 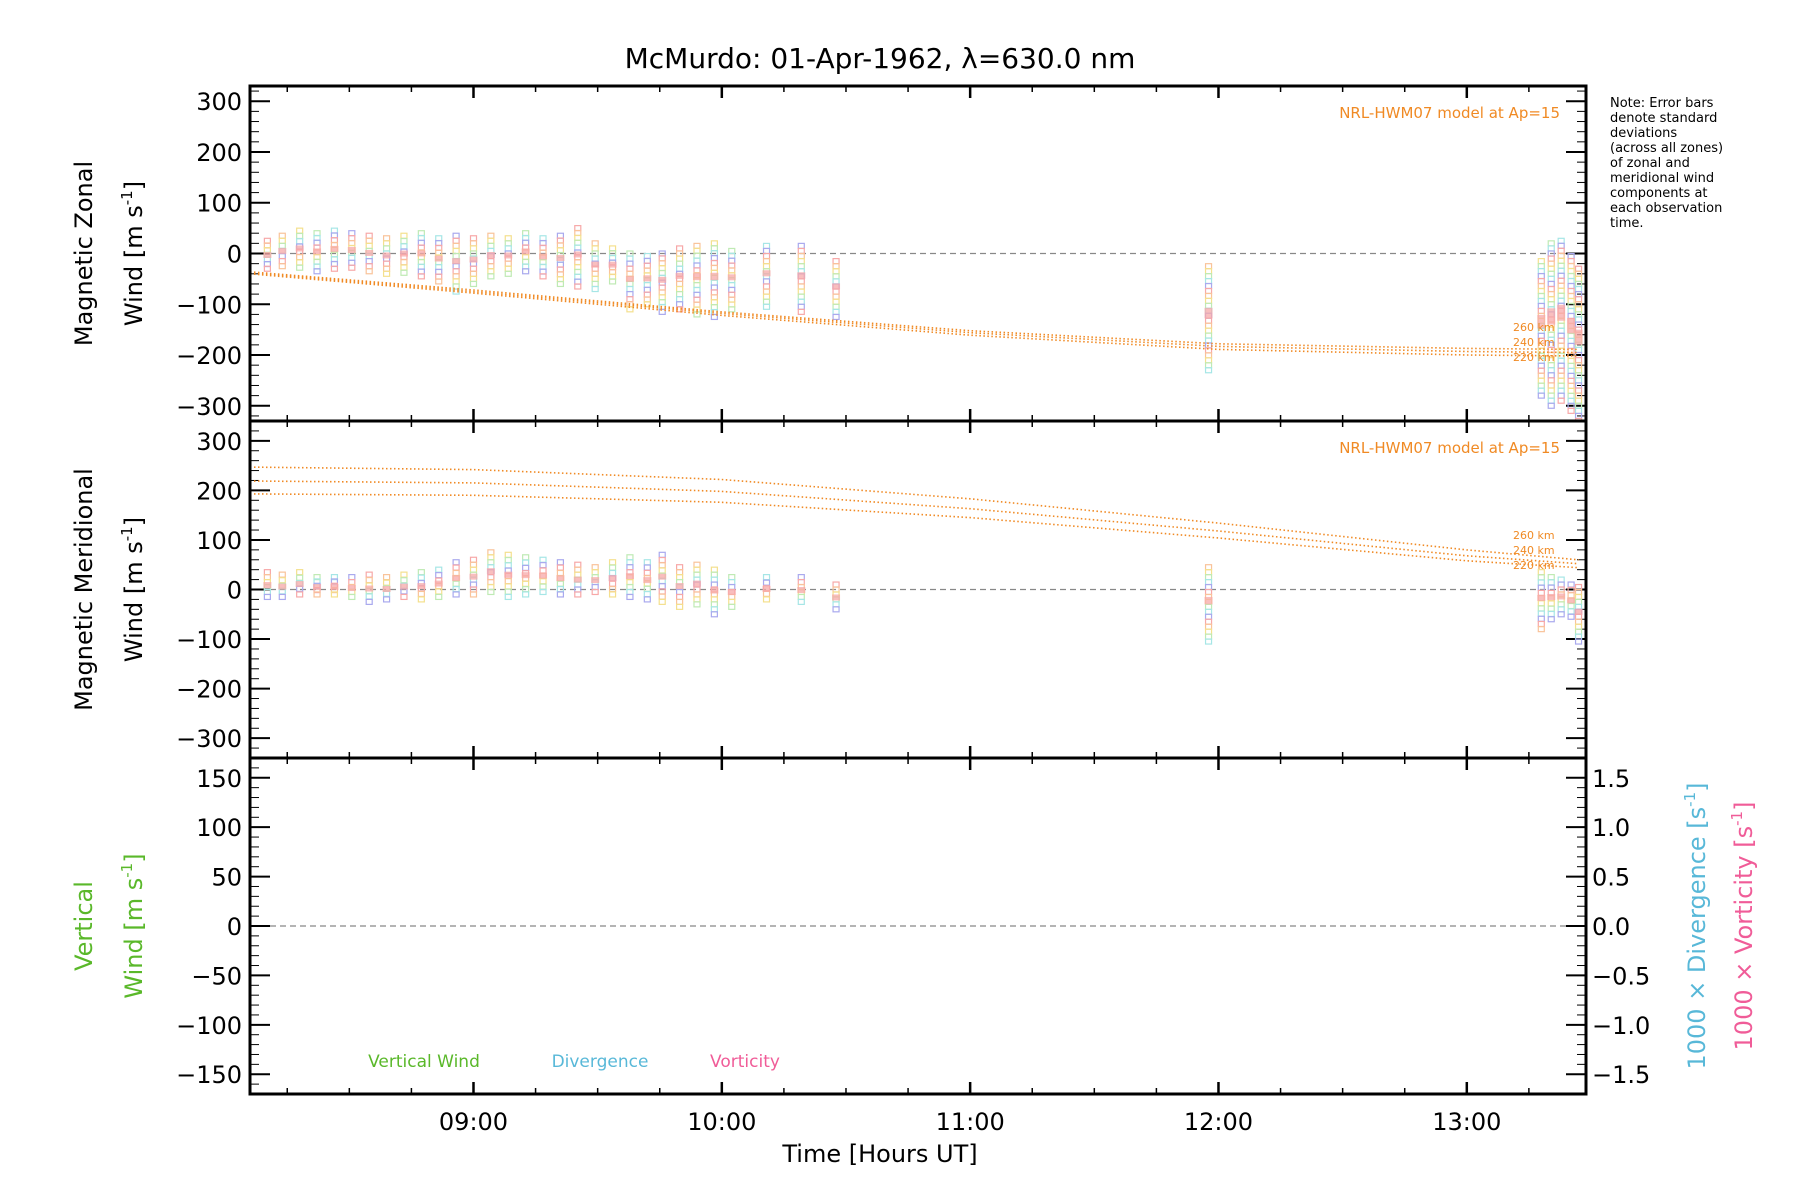 I want to click on legend-item-vertical: Vertical Wind, so click(x=424, y=1062).